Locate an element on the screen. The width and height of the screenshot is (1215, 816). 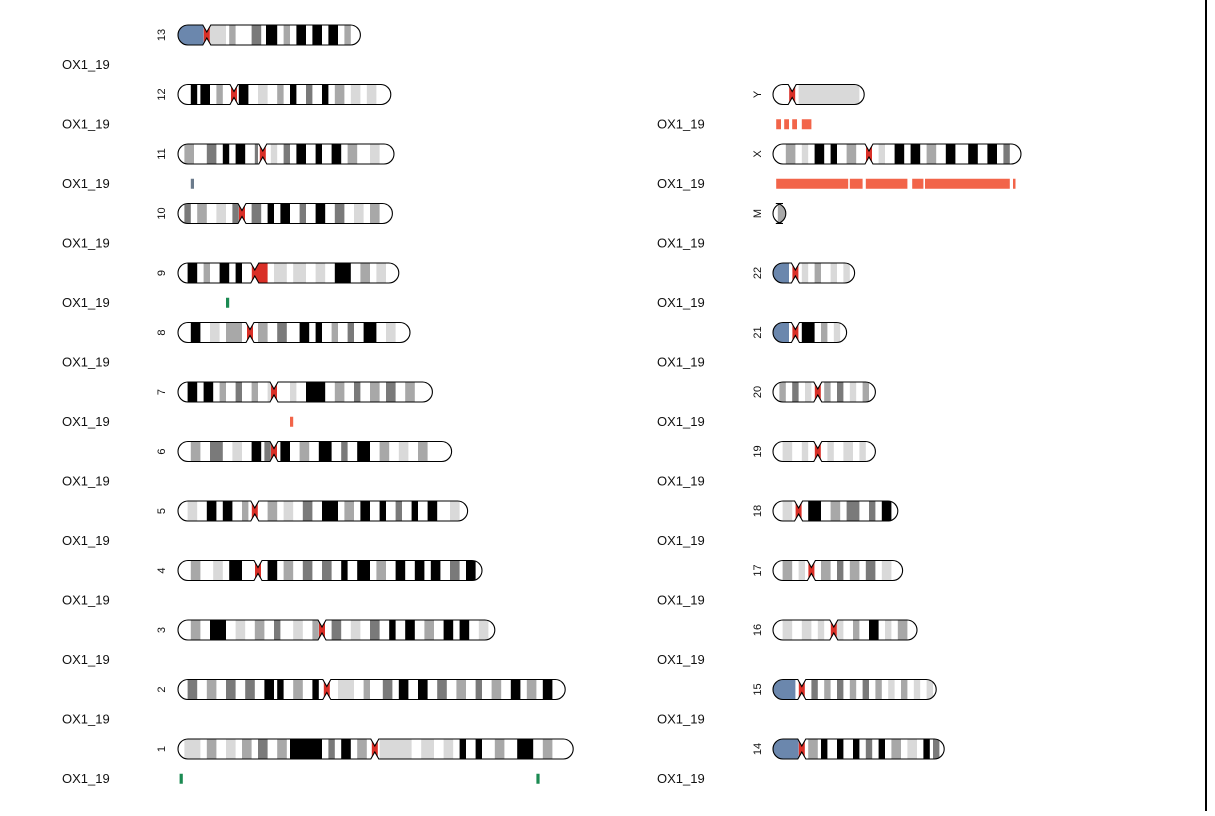
chromosome-label: 1 is located at coordinates (162, 749).